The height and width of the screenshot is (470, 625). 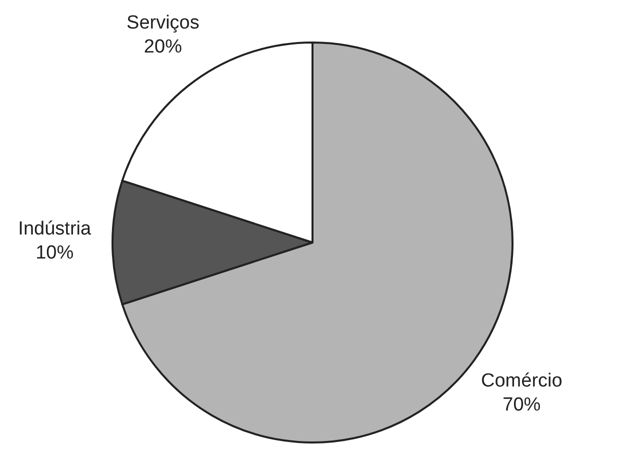 What do you see at coordinates (521, 381) in the screenshot?
I see `slice-label: Comércio` at bounding box center [521, 381].